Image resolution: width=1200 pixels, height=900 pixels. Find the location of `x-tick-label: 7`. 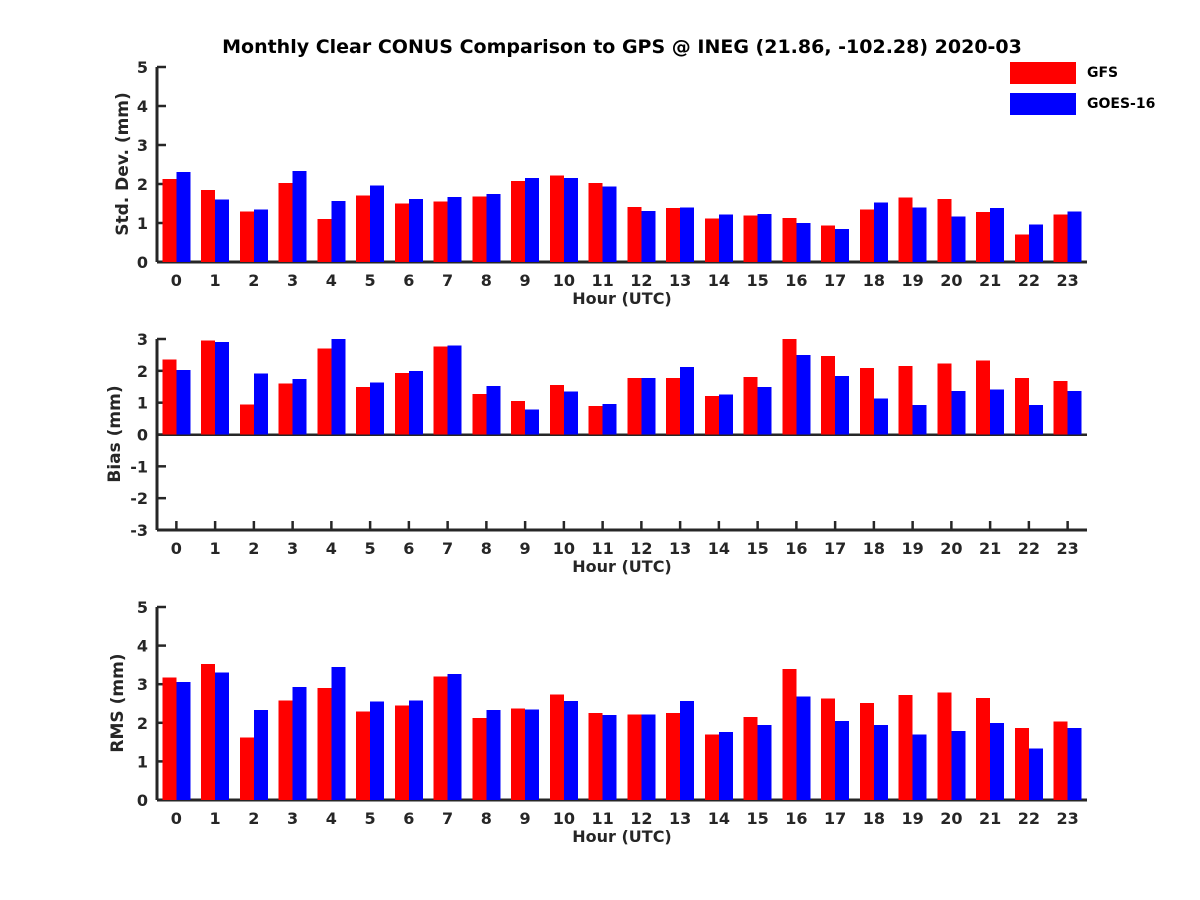

x-tick-label: 7 is located at coordinates (447, 280).